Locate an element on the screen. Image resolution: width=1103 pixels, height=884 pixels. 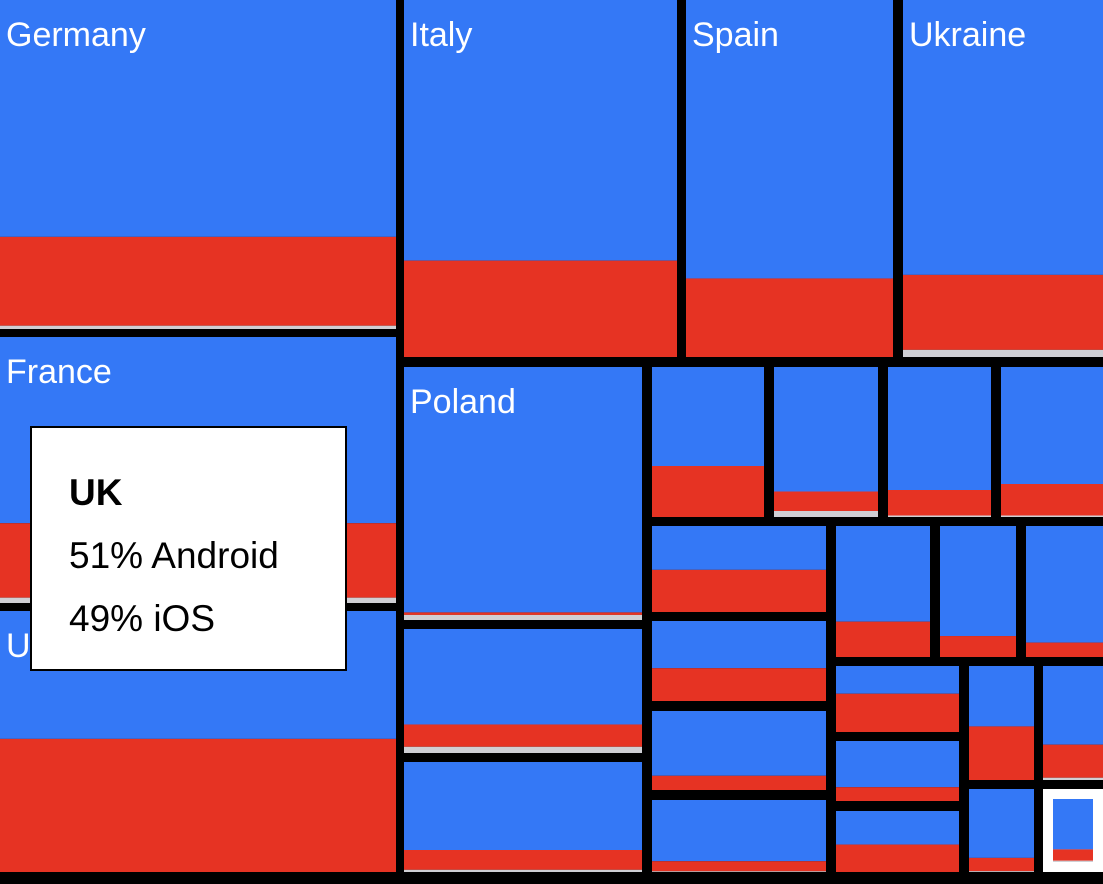
country-label-4: Spain is located at coordinates (735, 35).